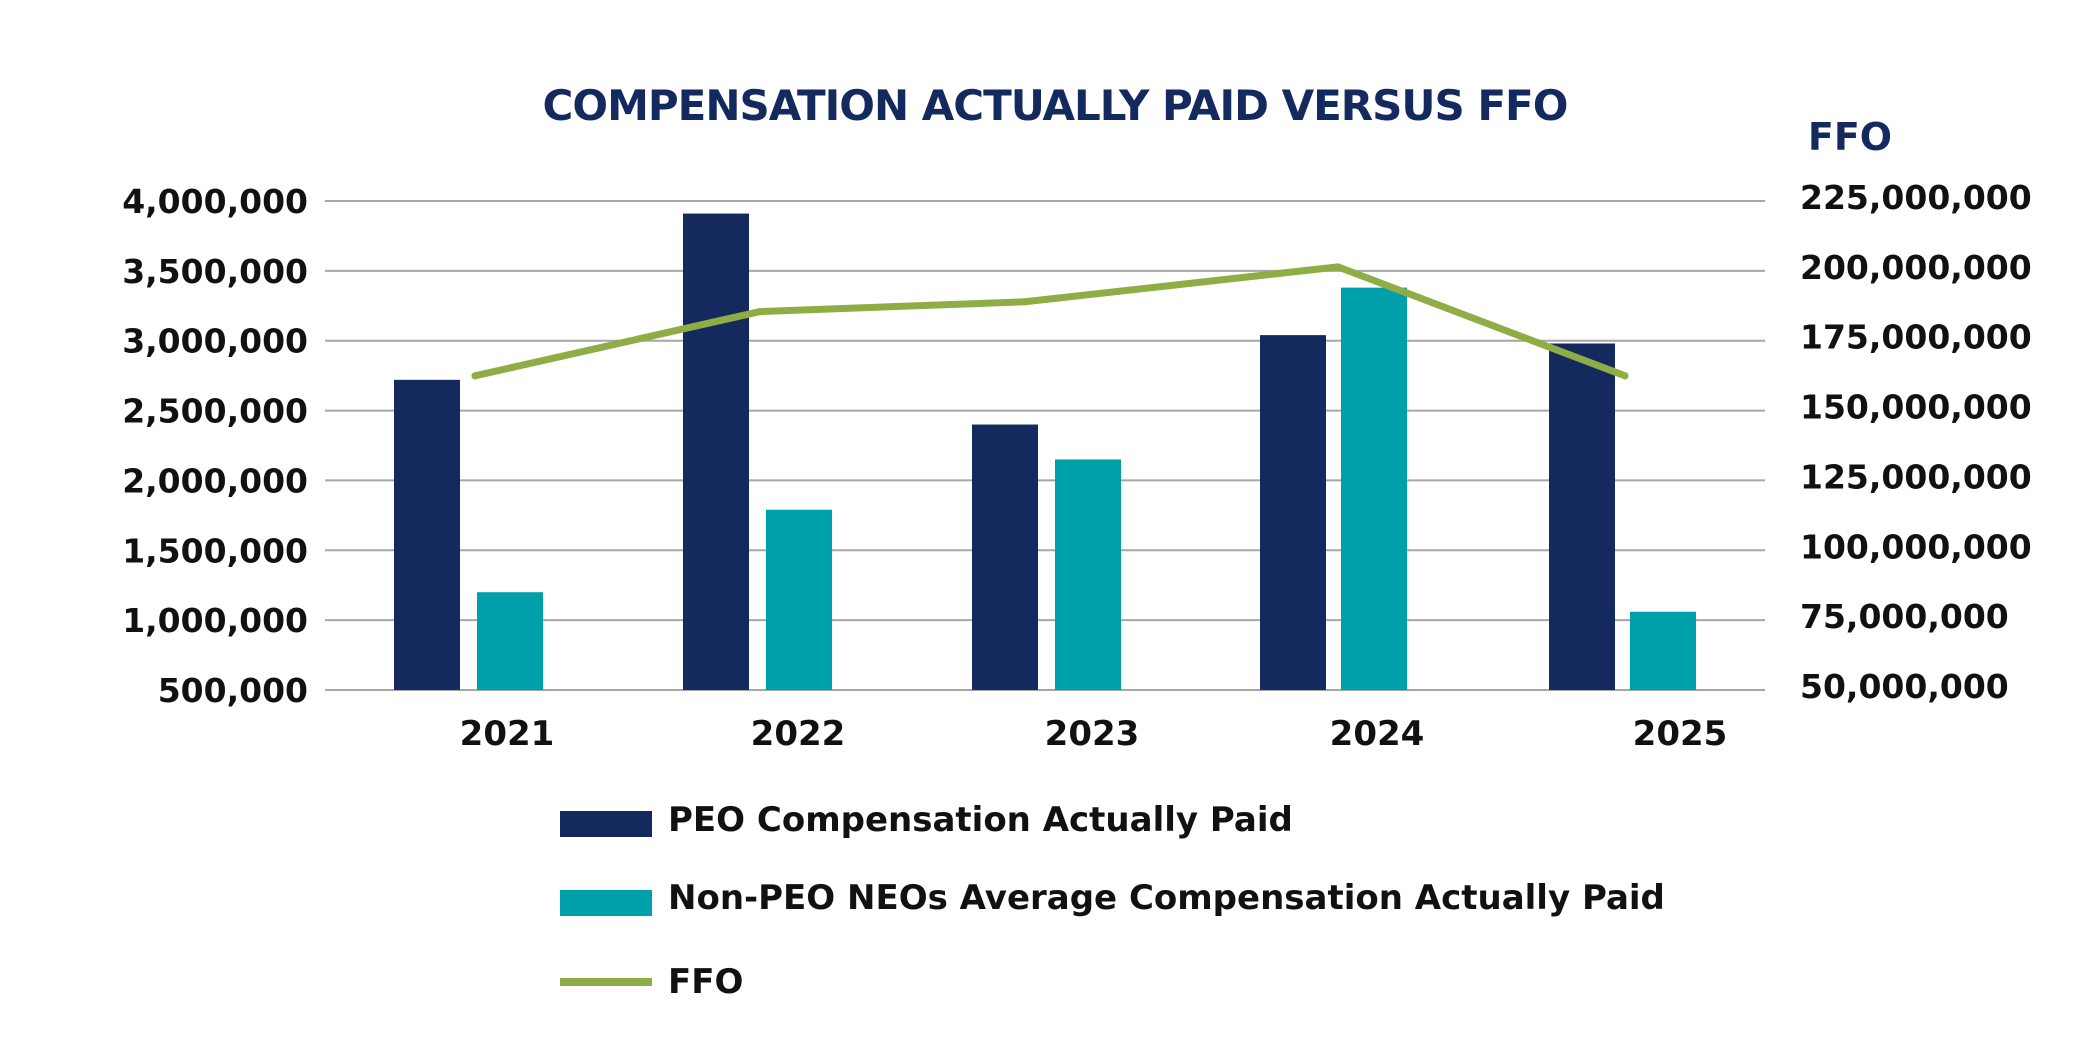 This screenshot has height=1050, width=2100. I want to click on bar-non-peo-2023, so click(1088, 574).